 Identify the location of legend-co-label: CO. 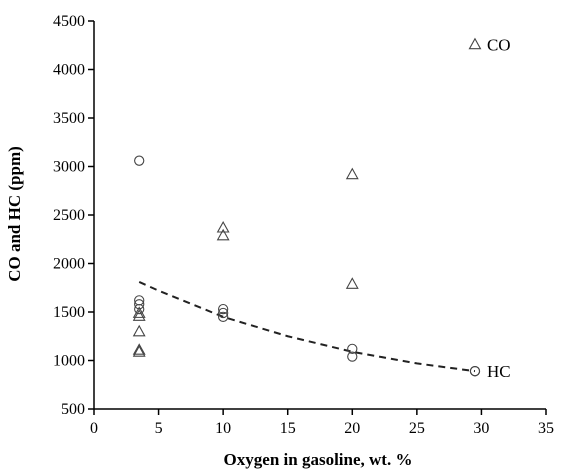
(499, 44).